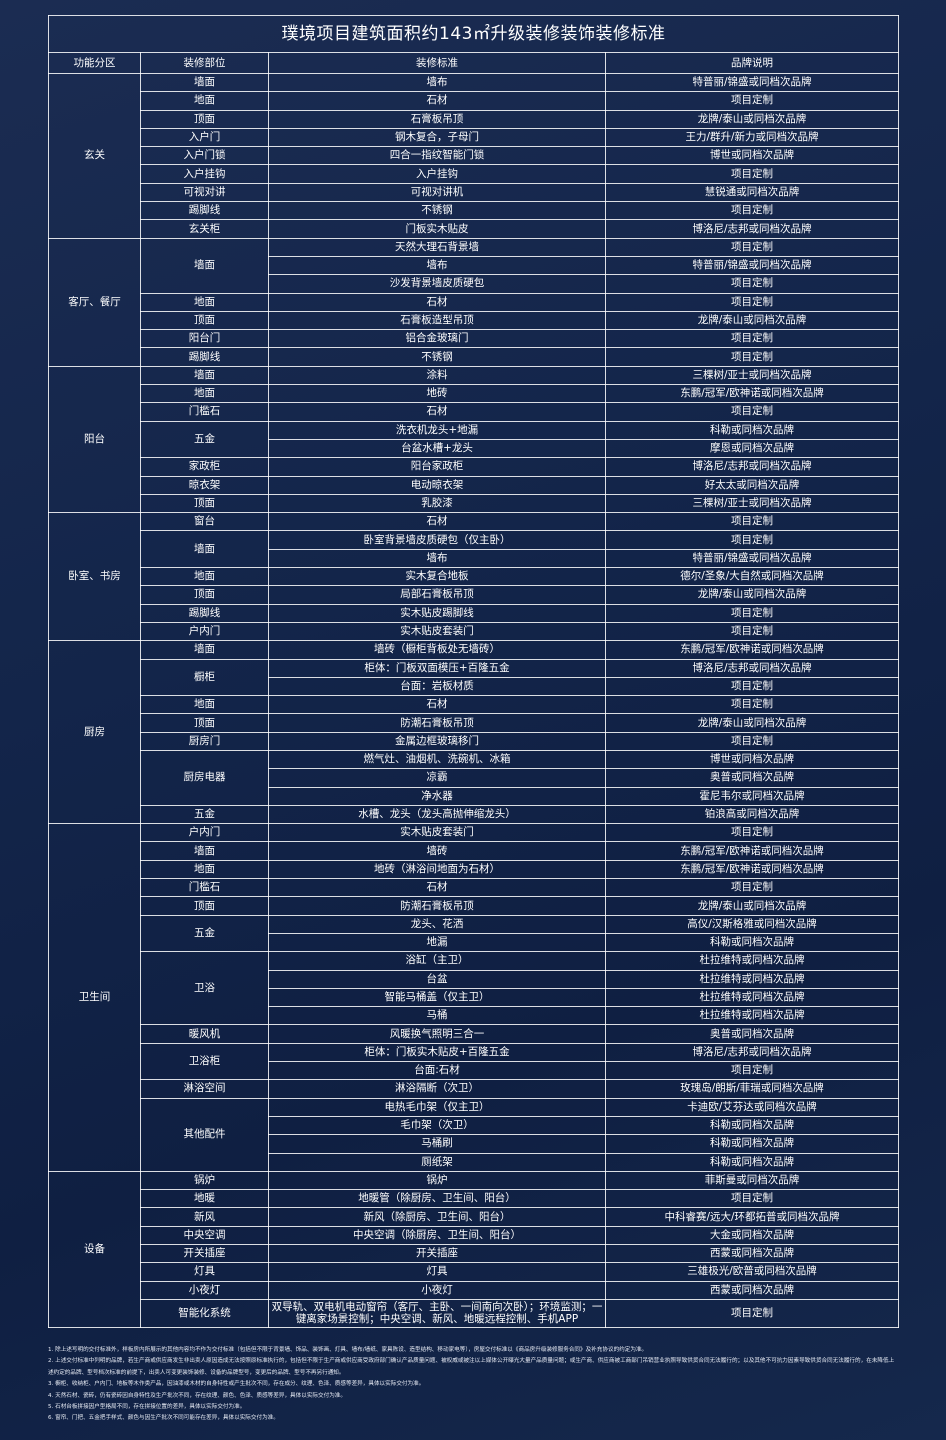 The width and height of the screenshot is (946, 1440). Describe the element at coordinates (437, 778) in the screenshot. I see `standard-cell: 凉霸` at that location.